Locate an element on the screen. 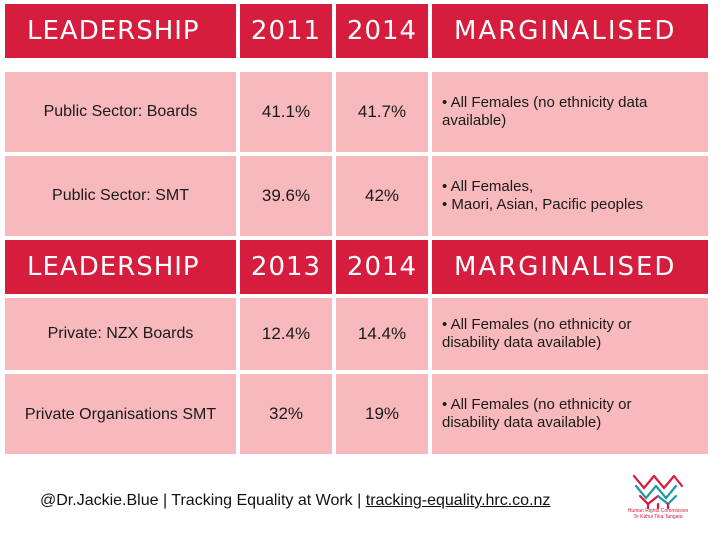  row-label-public-smt: Public Sector: SMT is located at coordinates (120, 196).